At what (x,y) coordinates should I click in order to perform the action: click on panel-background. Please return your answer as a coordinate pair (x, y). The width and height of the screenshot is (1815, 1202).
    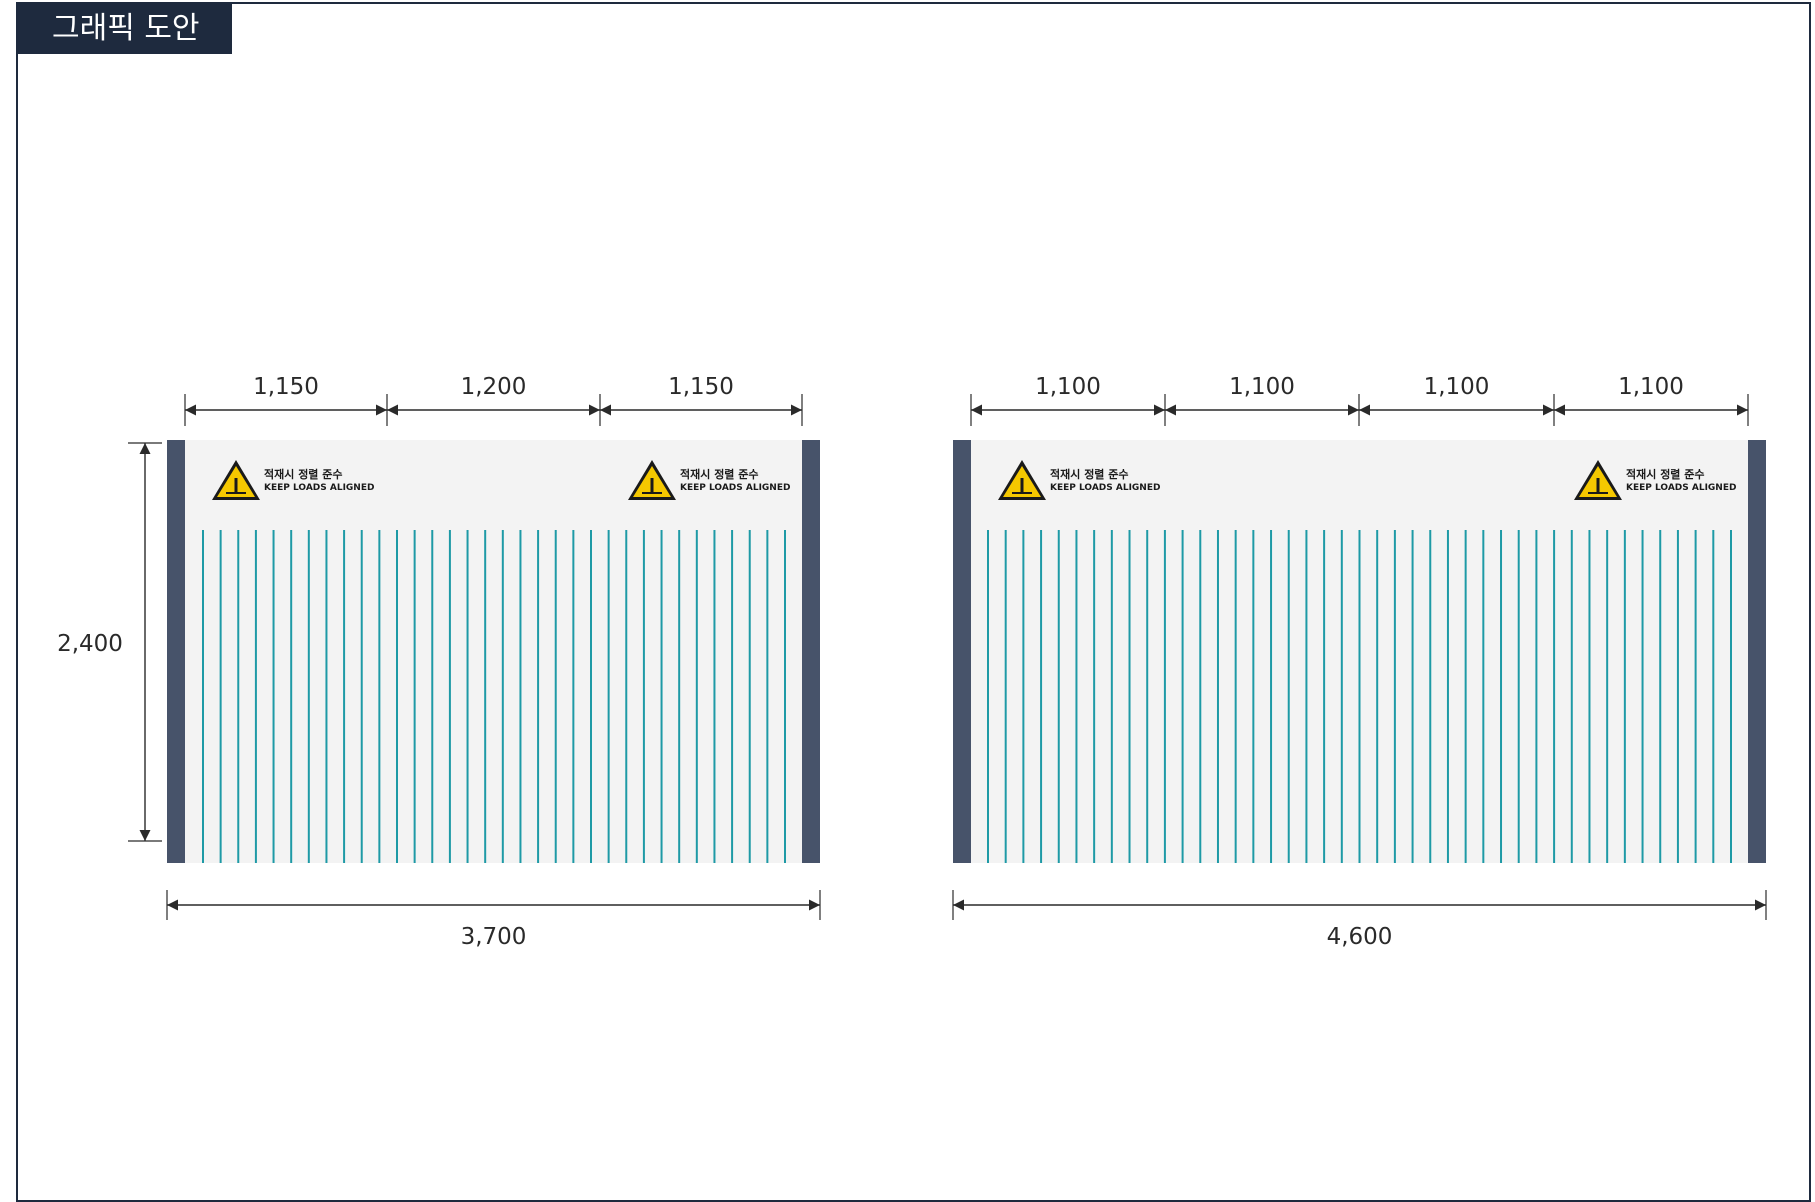
    Looking at the image, I should click on (493, 651).